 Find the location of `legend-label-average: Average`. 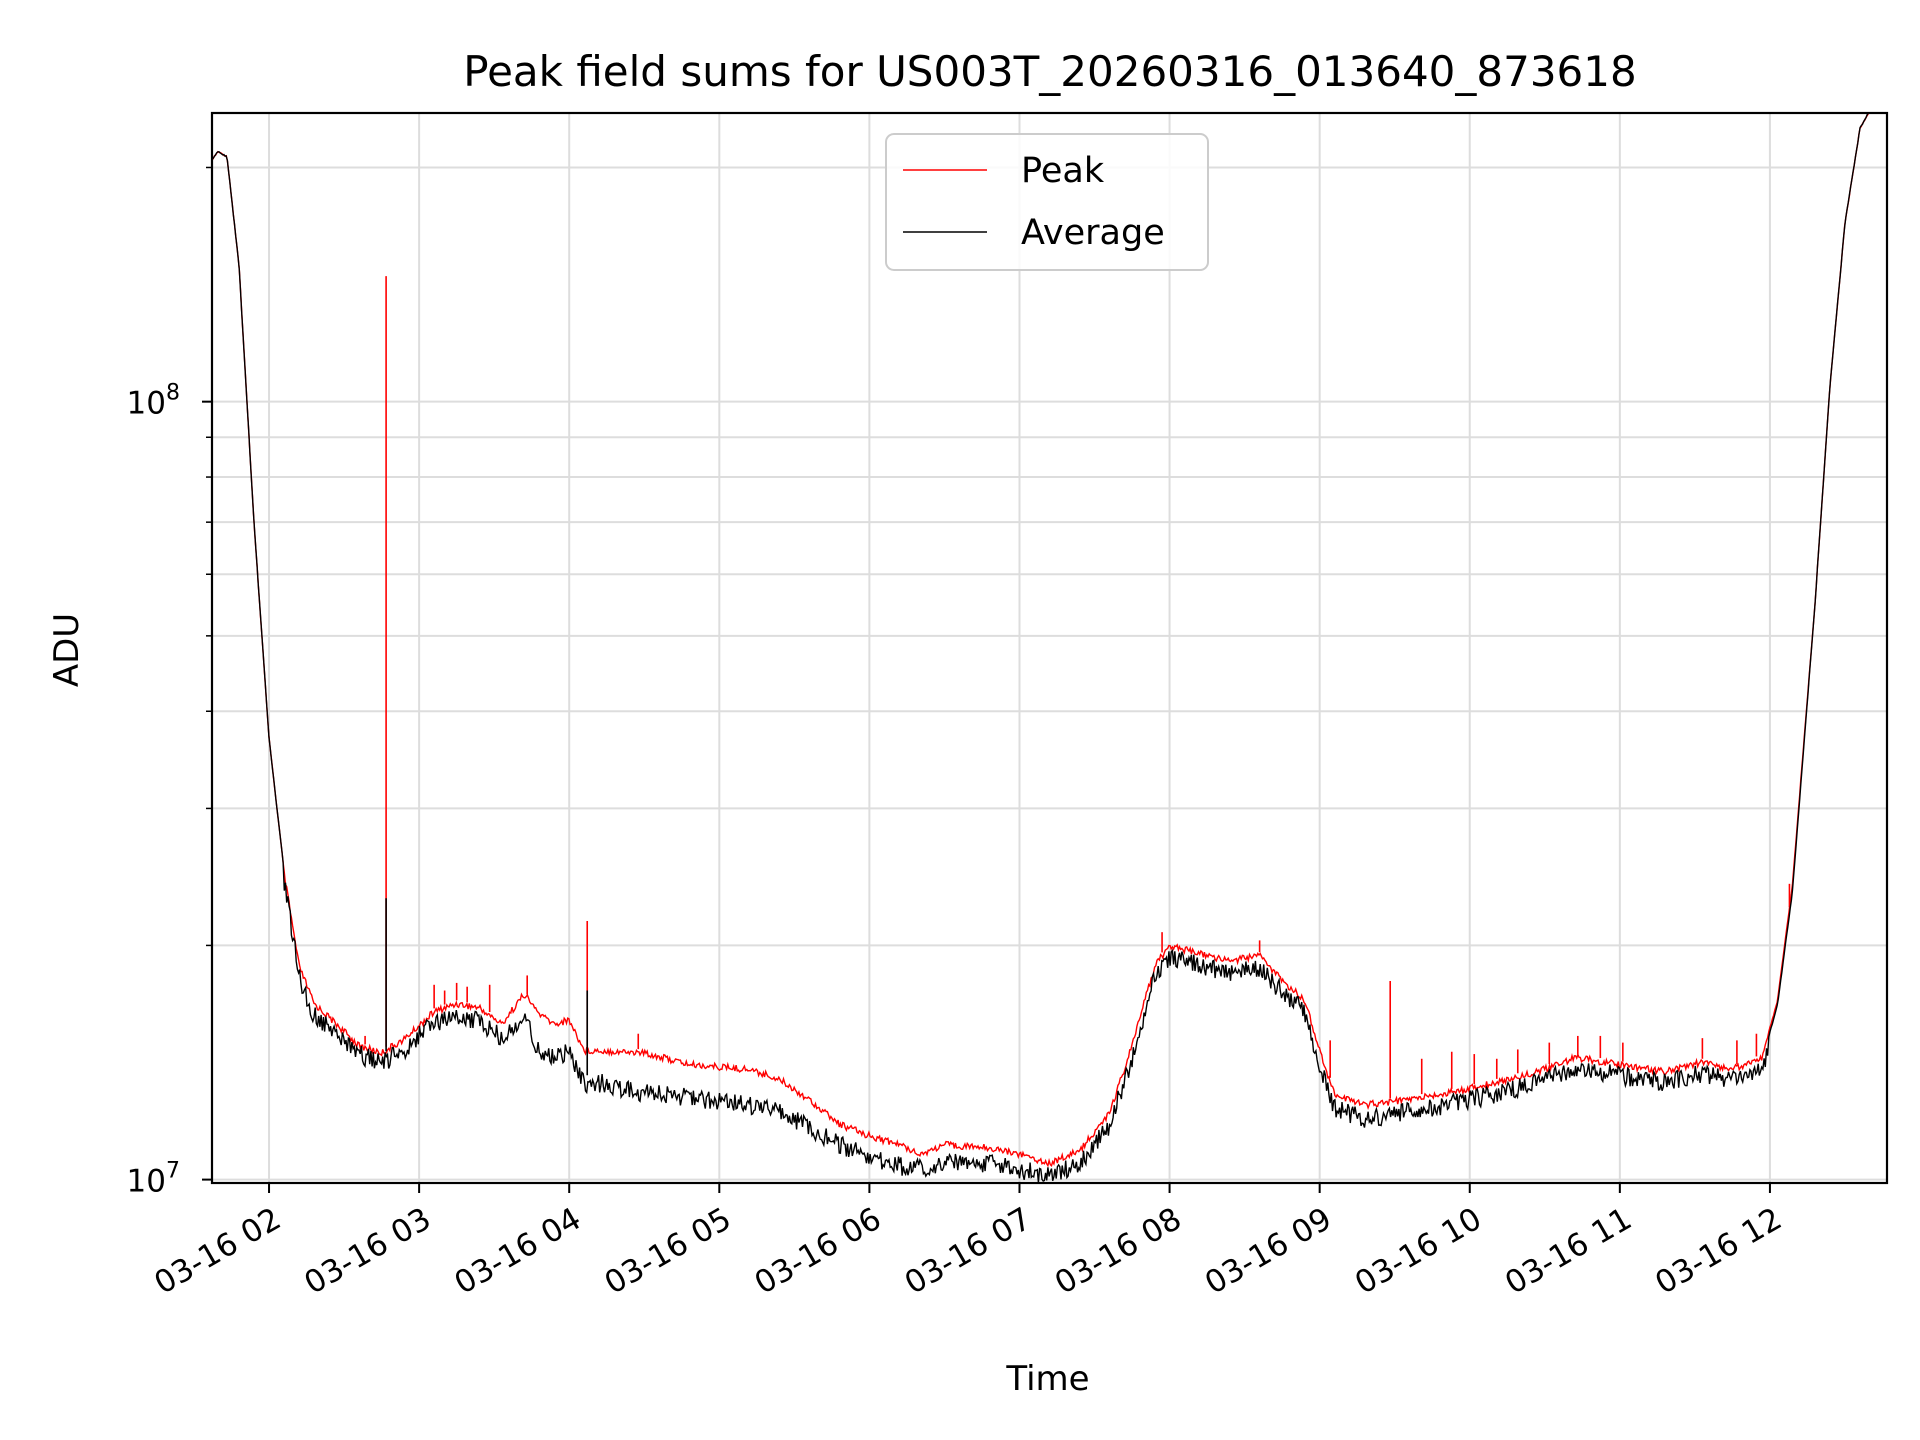

legend-label-average: Average is located at coordinates (1093, 233).